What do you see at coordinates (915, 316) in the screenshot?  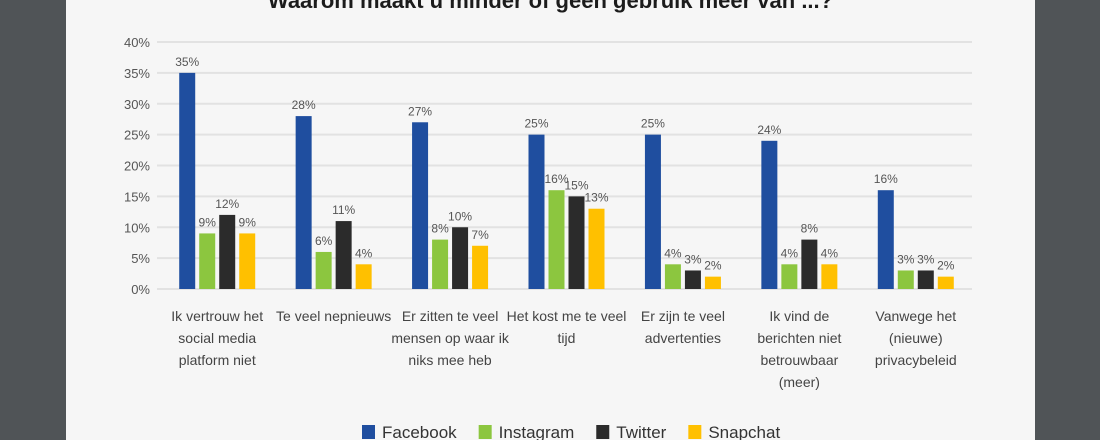 I see `category-label: Vanwege het` at bounding box center [915, 316].